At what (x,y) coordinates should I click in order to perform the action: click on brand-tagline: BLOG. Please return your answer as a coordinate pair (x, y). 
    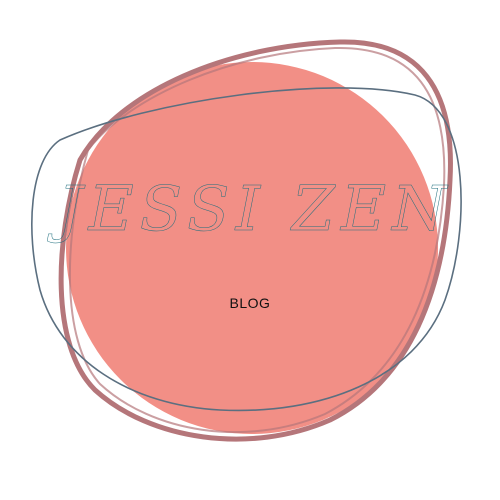
    Looking at the image, I should click on (250, 303).